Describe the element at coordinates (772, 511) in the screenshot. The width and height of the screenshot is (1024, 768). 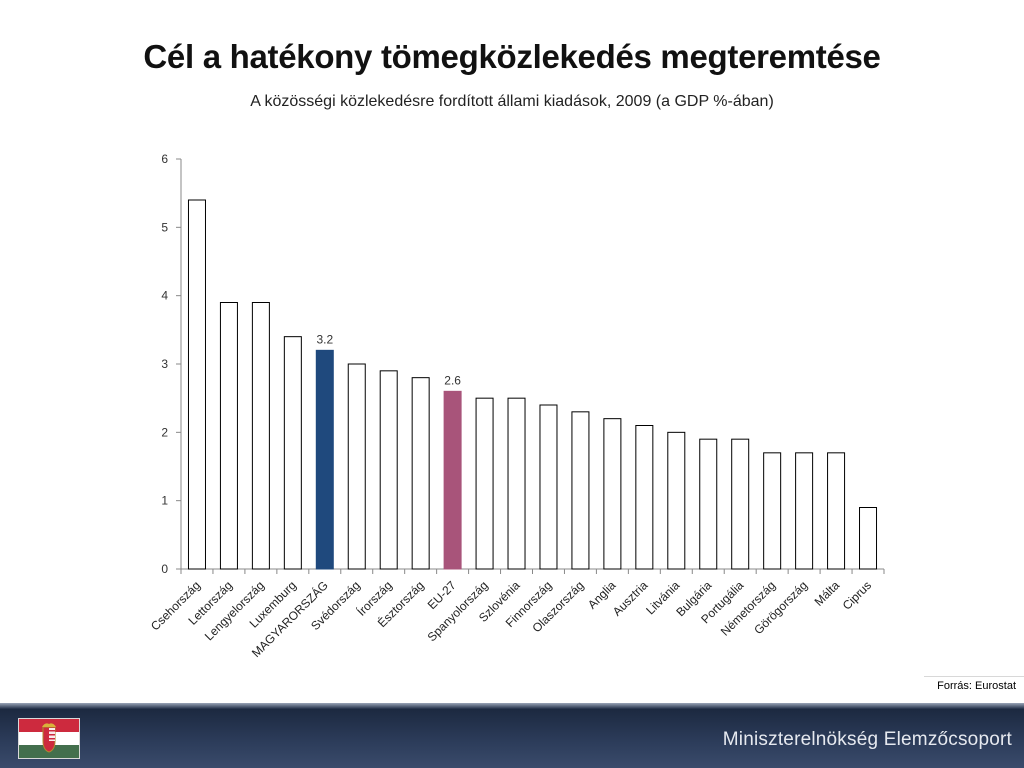
I see `bar-németország` at that location.